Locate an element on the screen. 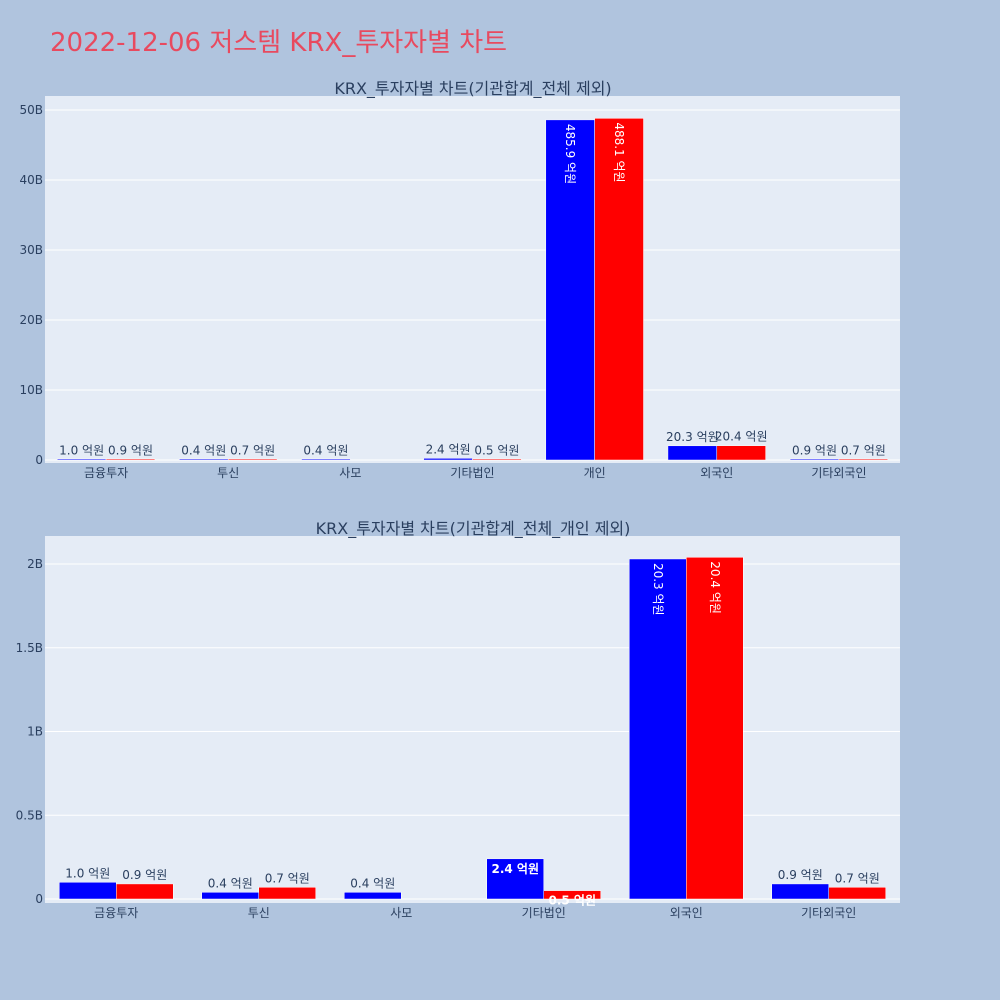 Image resolution: width=1000 pixels, height=1000 pixels. x-tick-label: 개인 is located at coordinates (595, 473).